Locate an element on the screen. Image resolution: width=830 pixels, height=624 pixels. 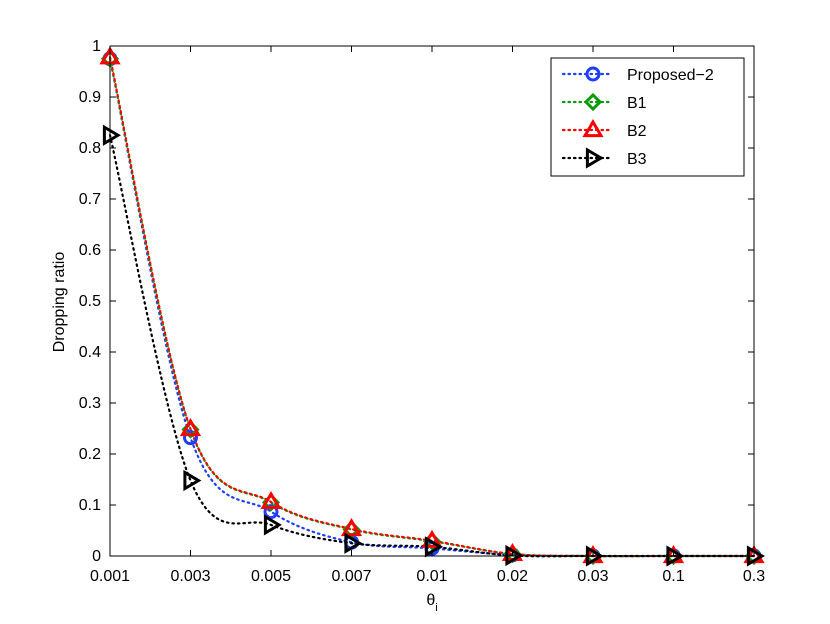
x-tick-label: 0.005 is located at coordinates (271, 576).